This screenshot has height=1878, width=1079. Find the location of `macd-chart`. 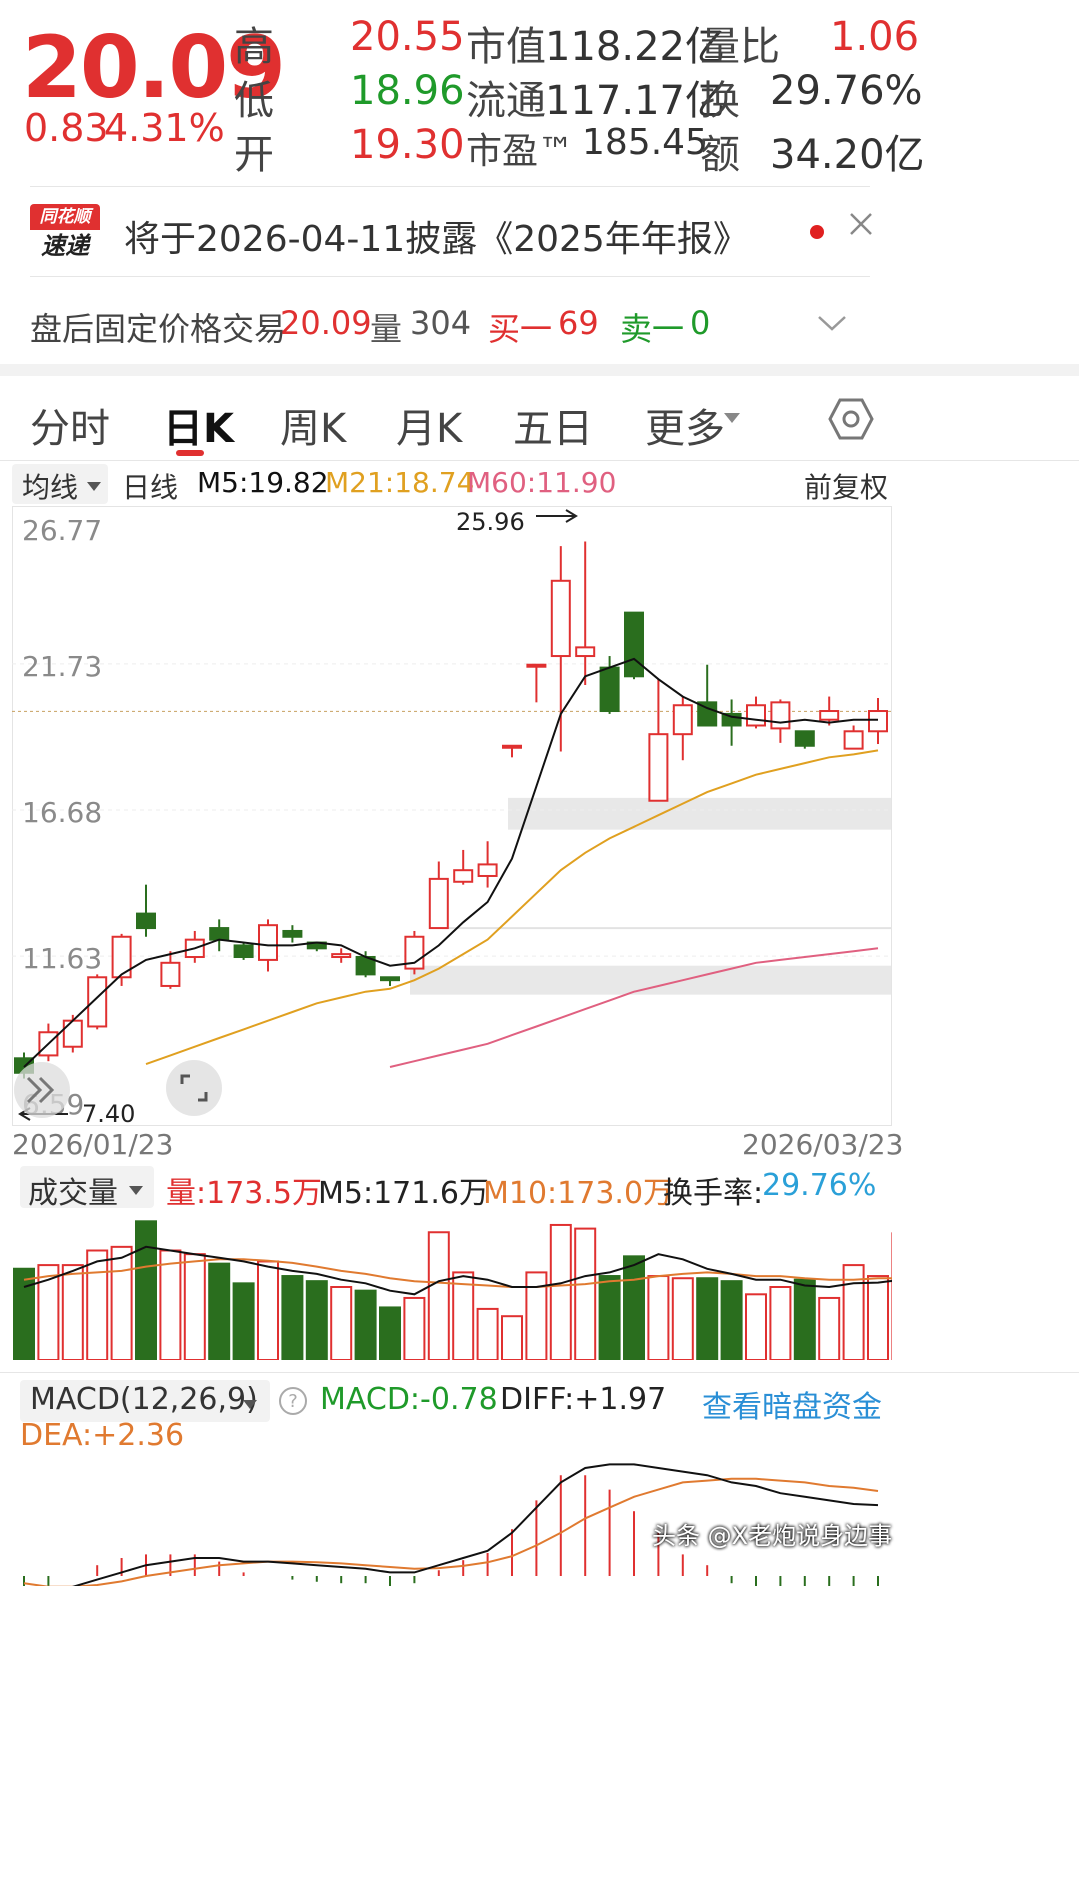

macd-chart is located at coordinates (452, 1498).